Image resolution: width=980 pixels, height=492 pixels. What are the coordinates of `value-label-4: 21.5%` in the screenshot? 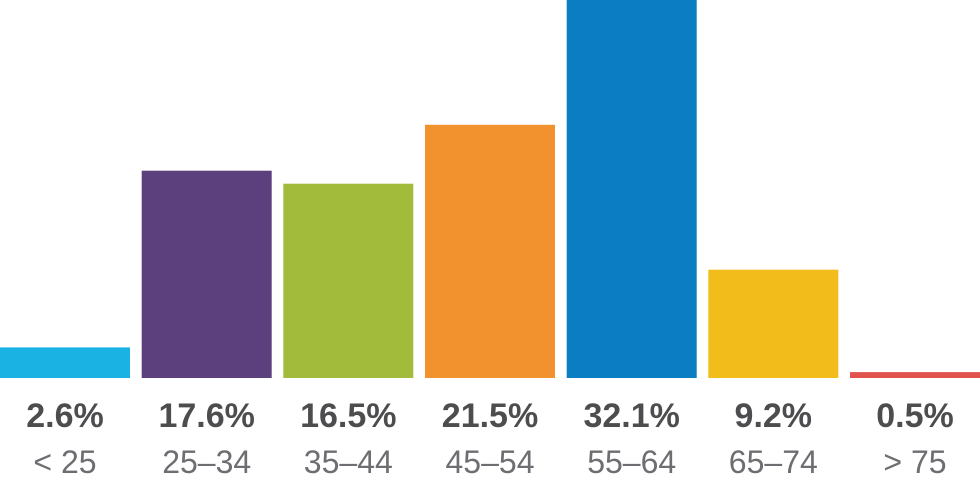 It's located at (490, 416).